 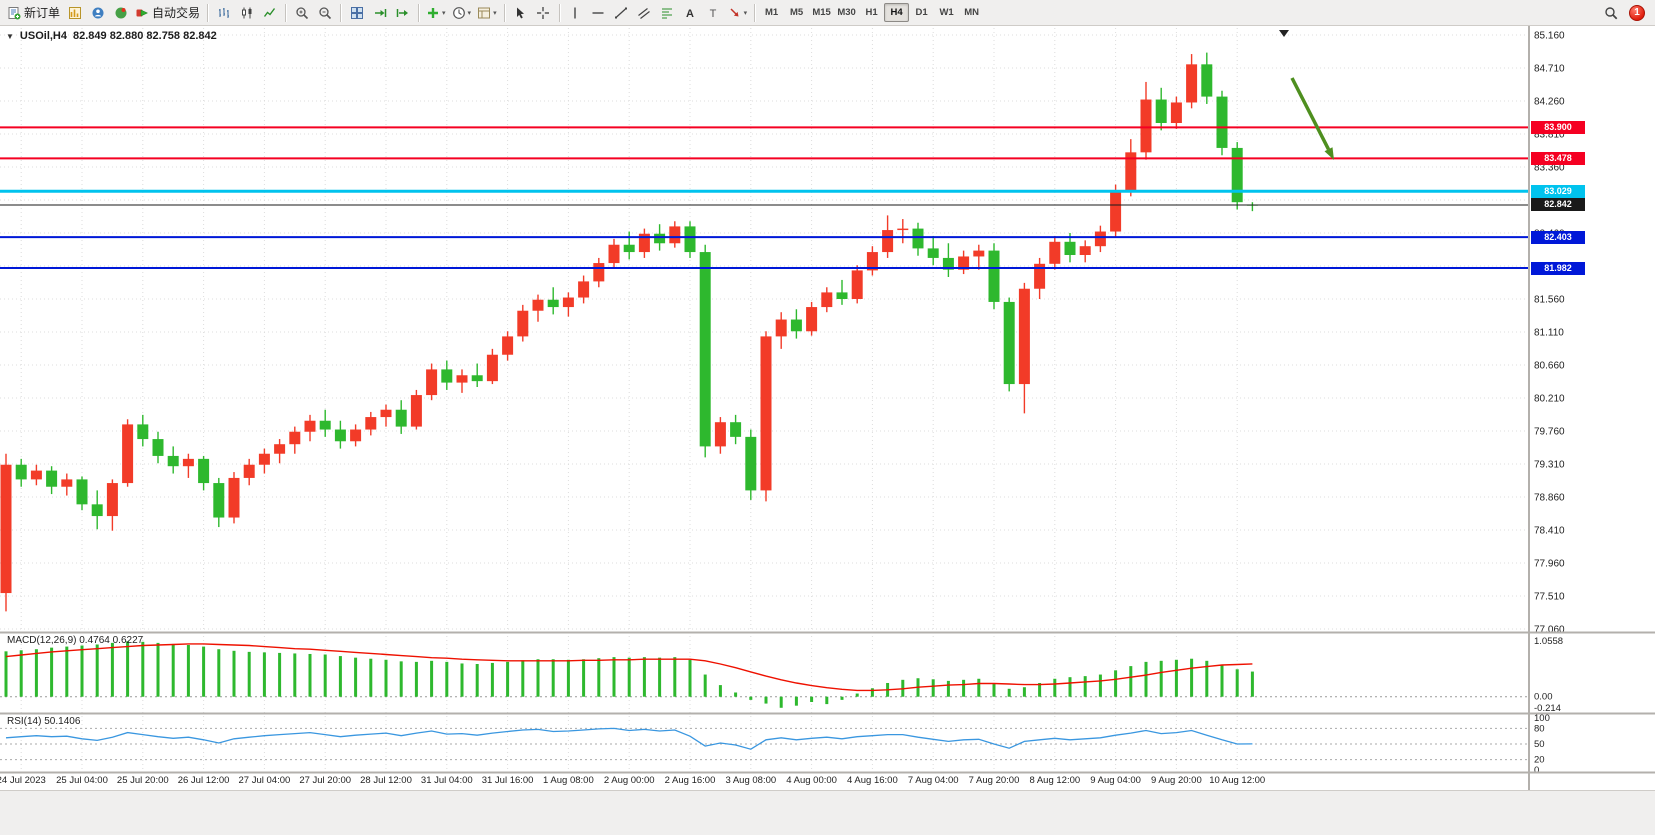 What do you see at coordinates (1558, 237) in the screenshot?
I see `price-level-tag: 82.403` at bounding box center [1558, 237].